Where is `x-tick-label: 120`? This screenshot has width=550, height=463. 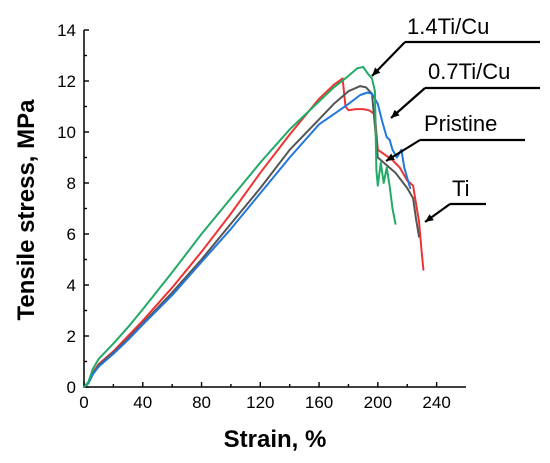 x-tick-label: 120 is located at coordinates (260, 402).